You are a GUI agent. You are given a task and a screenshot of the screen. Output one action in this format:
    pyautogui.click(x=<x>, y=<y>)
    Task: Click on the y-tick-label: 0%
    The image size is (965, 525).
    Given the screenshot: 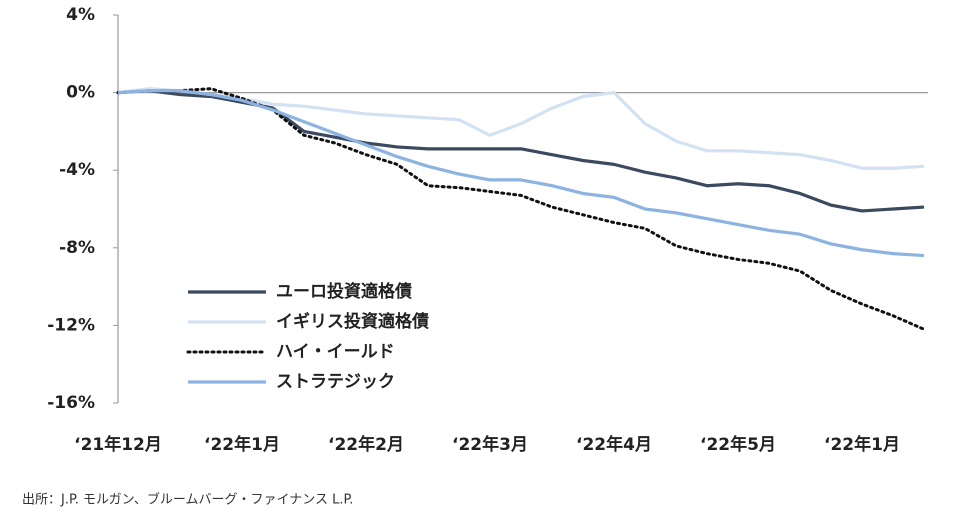 What is the action you would take?
    pyautogui.click(x=80, y=93)
    